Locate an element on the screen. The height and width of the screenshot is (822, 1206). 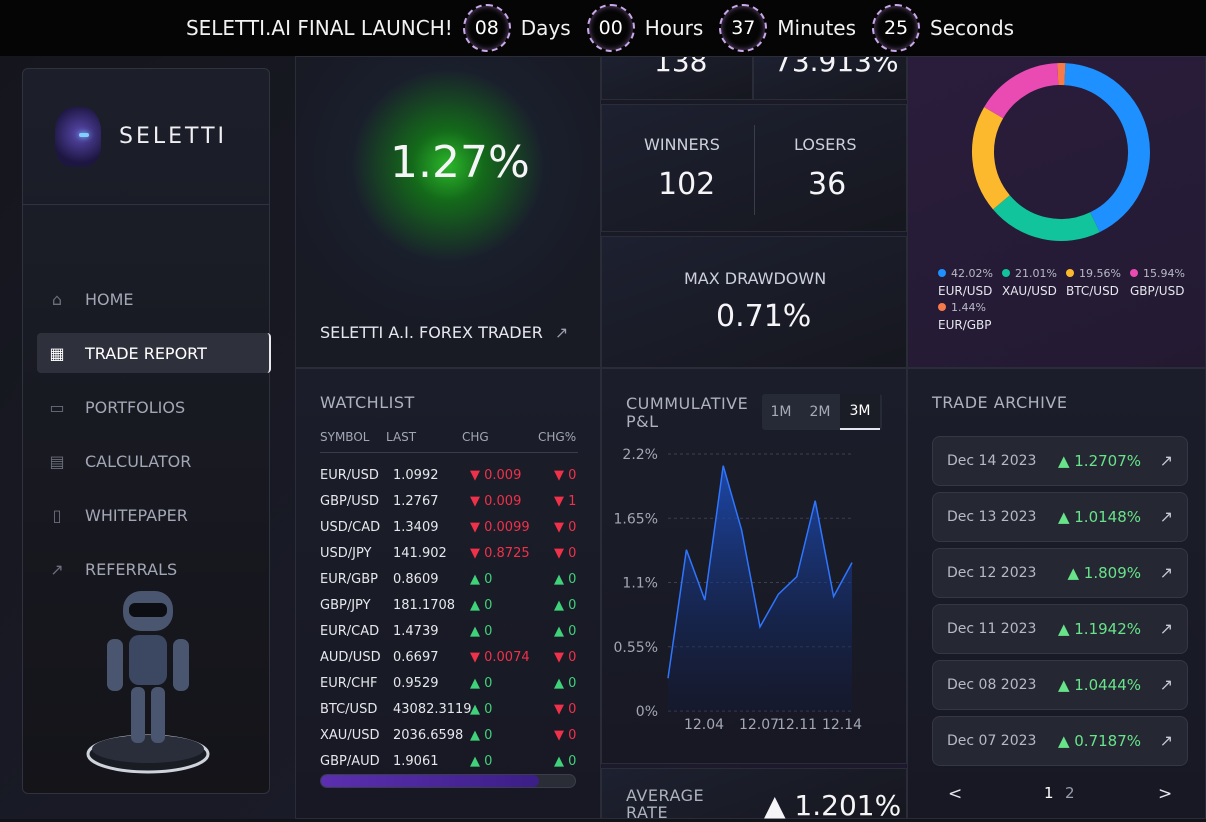
legend-pct: 19.56% is located at coordinates (1100, 273).